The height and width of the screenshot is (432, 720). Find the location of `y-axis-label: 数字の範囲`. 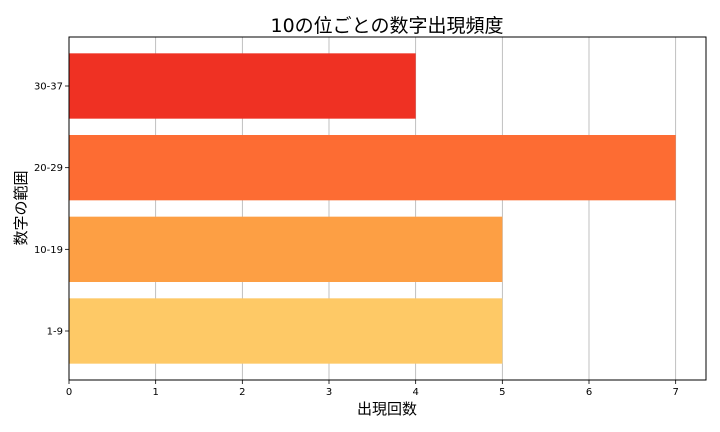

y-axis-label: 数字の範囲 is located at coordinates (21, 207).